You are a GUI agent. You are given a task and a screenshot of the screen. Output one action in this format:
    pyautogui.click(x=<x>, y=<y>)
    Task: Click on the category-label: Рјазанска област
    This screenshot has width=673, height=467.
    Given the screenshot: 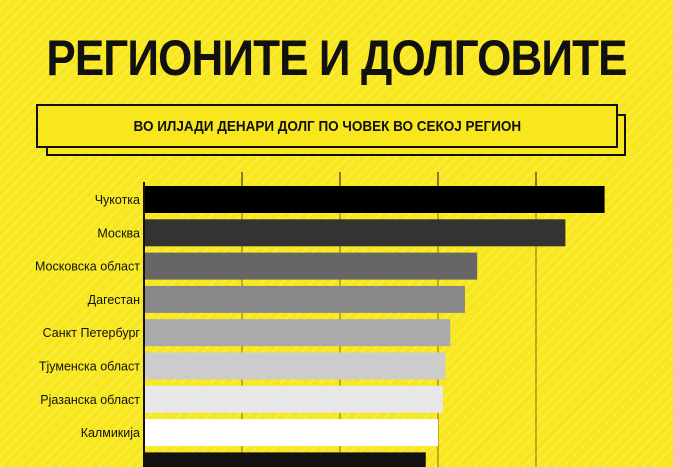 What is the action you would take?
    pyautogui.click(x=90, y=400)
    